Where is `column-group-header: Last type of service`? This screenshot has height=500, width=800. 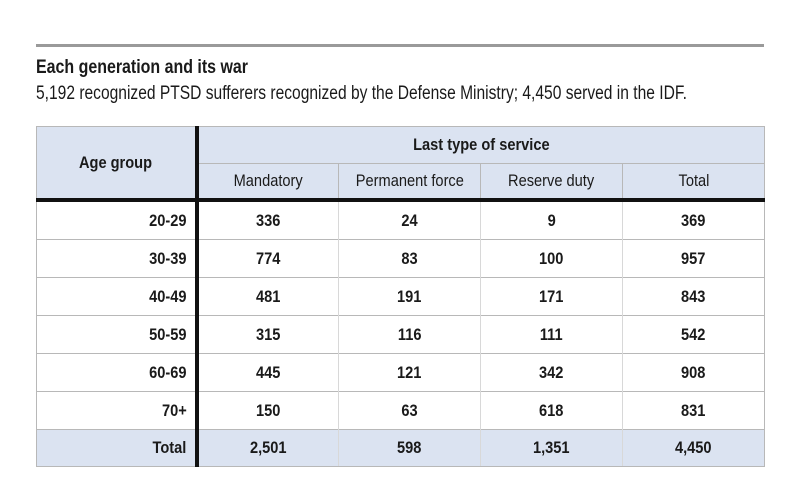
column-group-header: Last type of service is located at coordinates (480, 145).